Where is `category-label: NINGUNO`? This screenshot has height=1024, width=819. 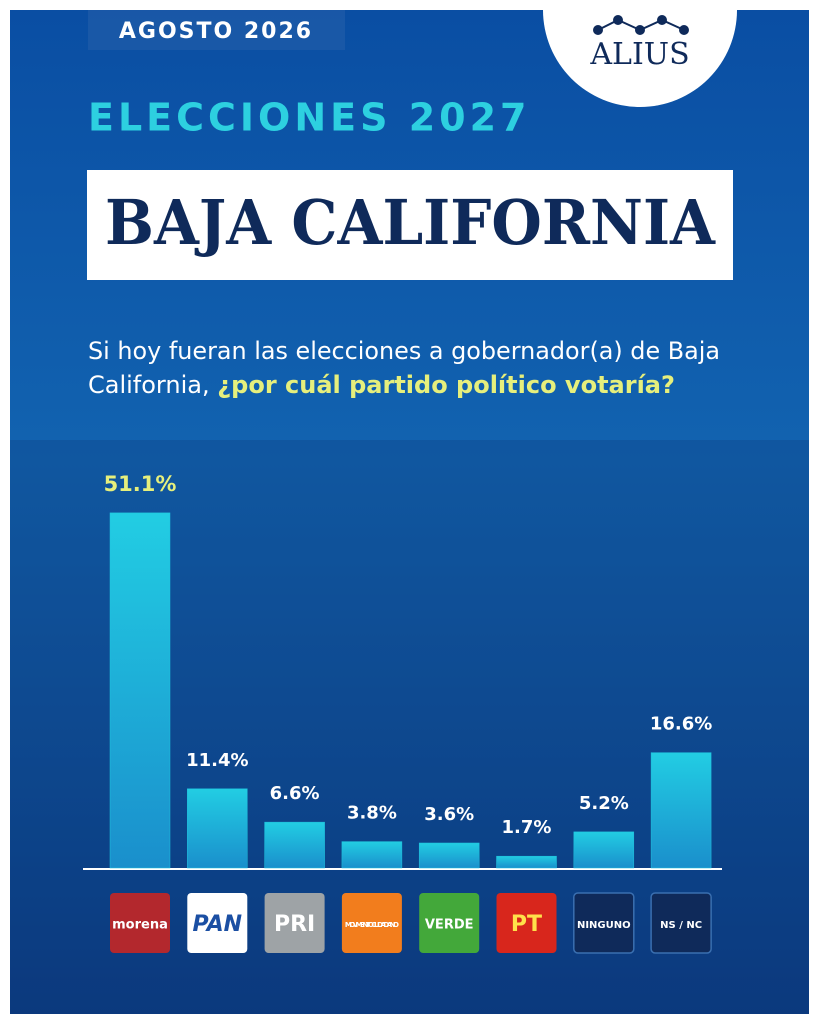 category-label: NINGUNO is located at coordinates (604, 925).